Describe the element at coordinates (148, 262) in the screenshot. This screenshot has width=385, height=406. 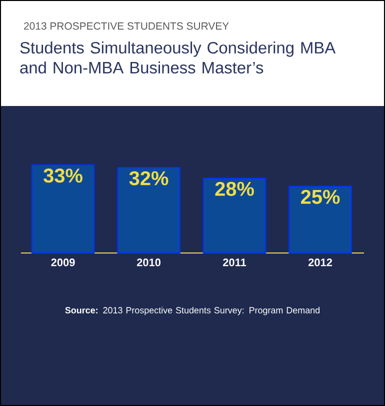
I see `x-tick-label: 2010` at that location.